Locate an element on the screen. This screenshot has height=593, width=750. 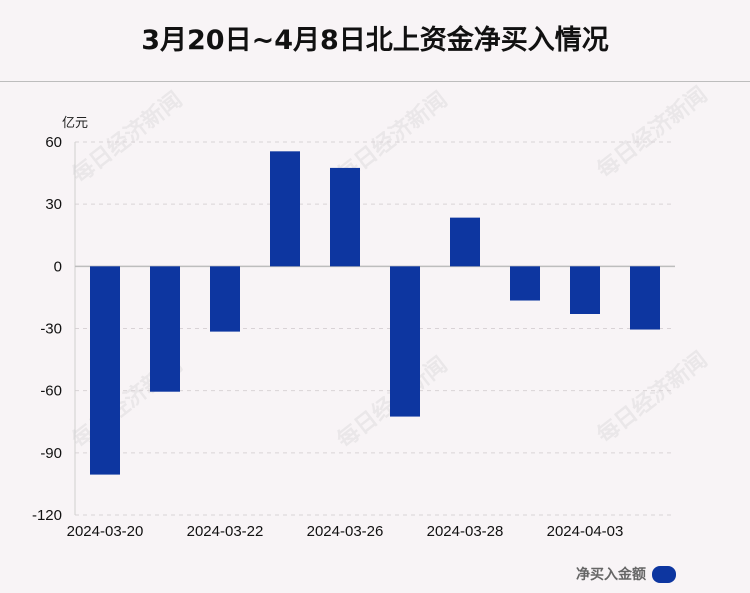
y-tick-label: 30 is located at coordinates (53, 204).